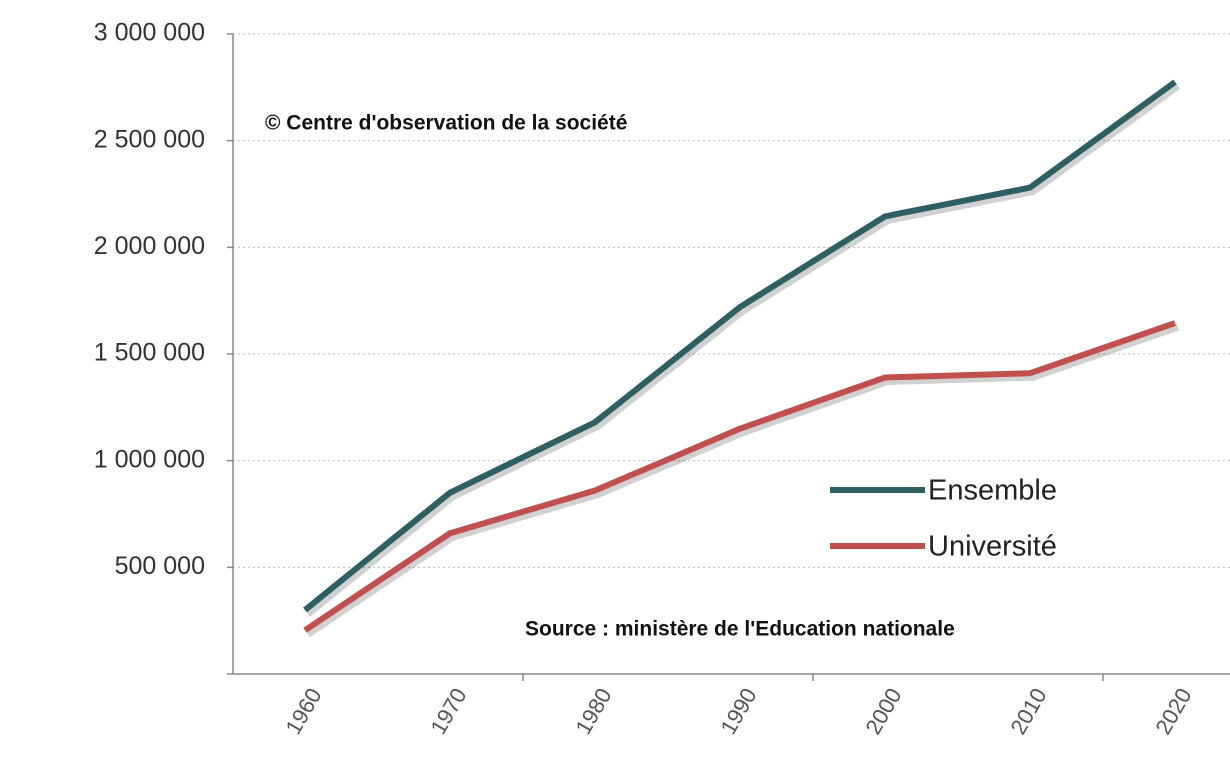  What do you see at coordinates (738, 711) in the screenshot?
I see `x-tick-label: 1990` at bounding box center [738, 711].